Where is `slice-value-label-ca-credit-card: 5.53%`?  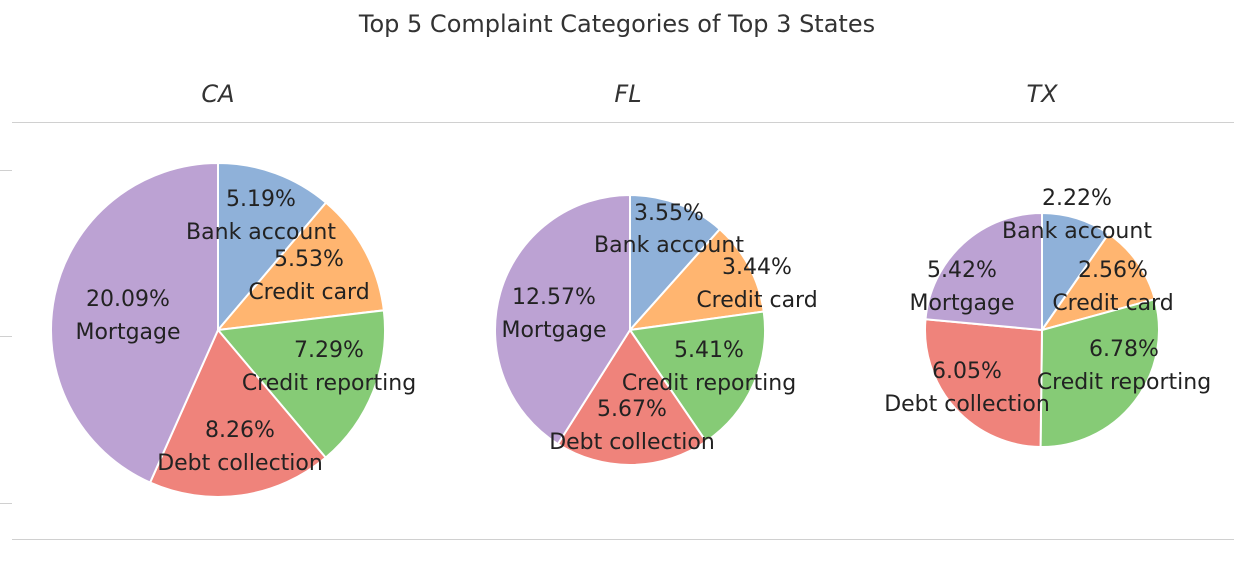 slice-value-label-ca-credit-card: 5.53% is located at coordinates (309, 259).